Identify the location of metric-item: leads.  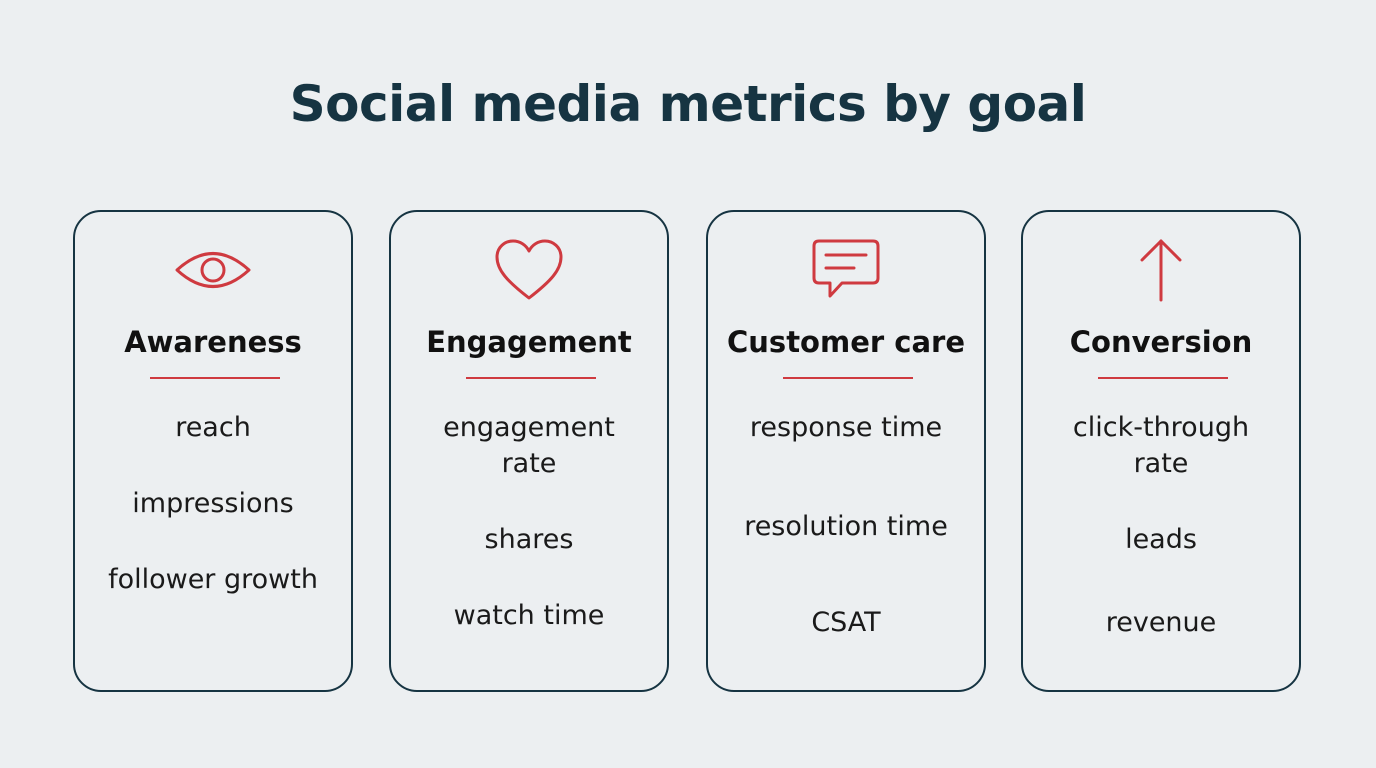
(1161, 539).